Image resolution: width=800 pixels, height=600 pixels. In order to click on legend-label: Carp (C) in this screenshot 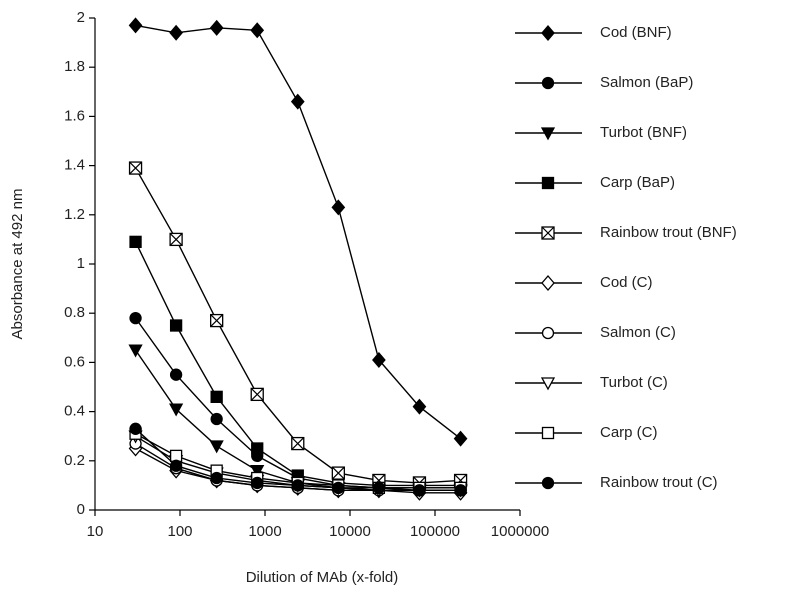, I will do `click(629, 432)`.